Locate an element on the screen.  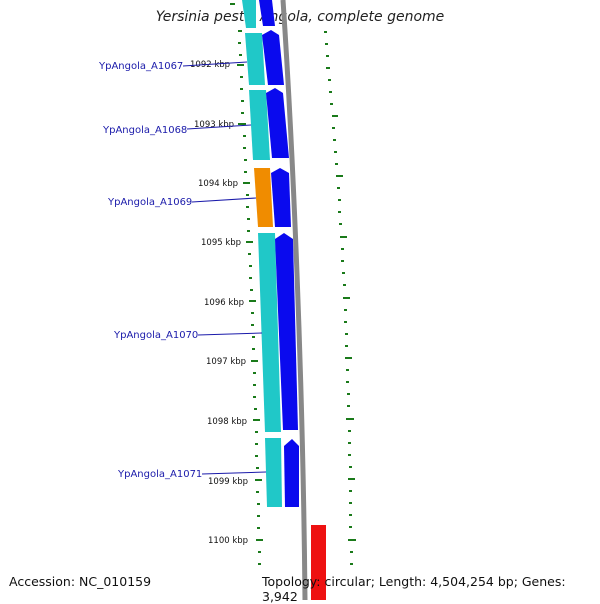
tick-label: 1100 kbp is located at coordinates (228, 541).